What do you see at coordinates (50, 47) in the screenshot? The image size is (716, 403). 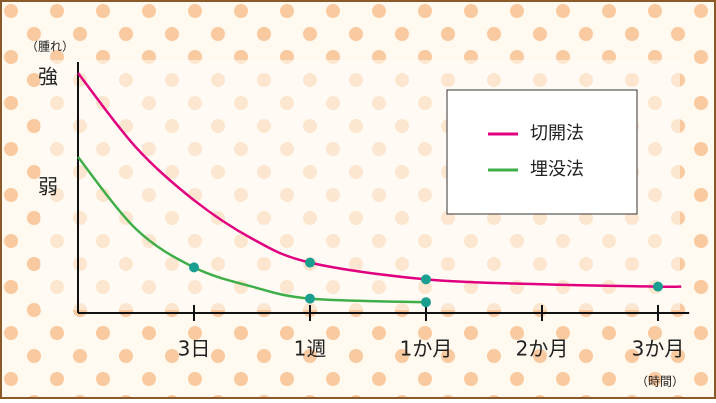 I see `y-axis-label: （腫れ）` at bounding box center [50, 47].